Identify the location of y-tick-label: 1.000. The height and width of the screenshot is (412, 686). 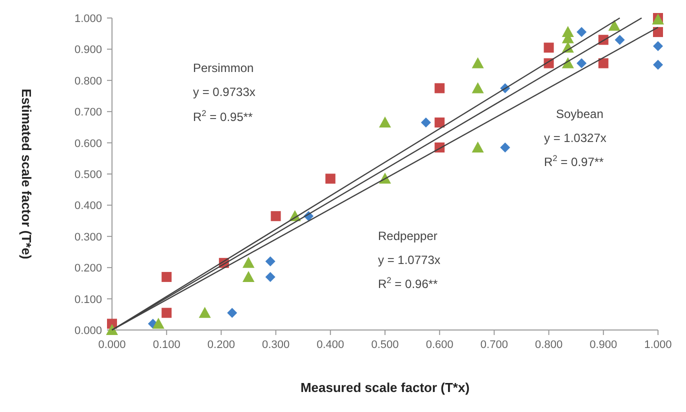
(88, 19).